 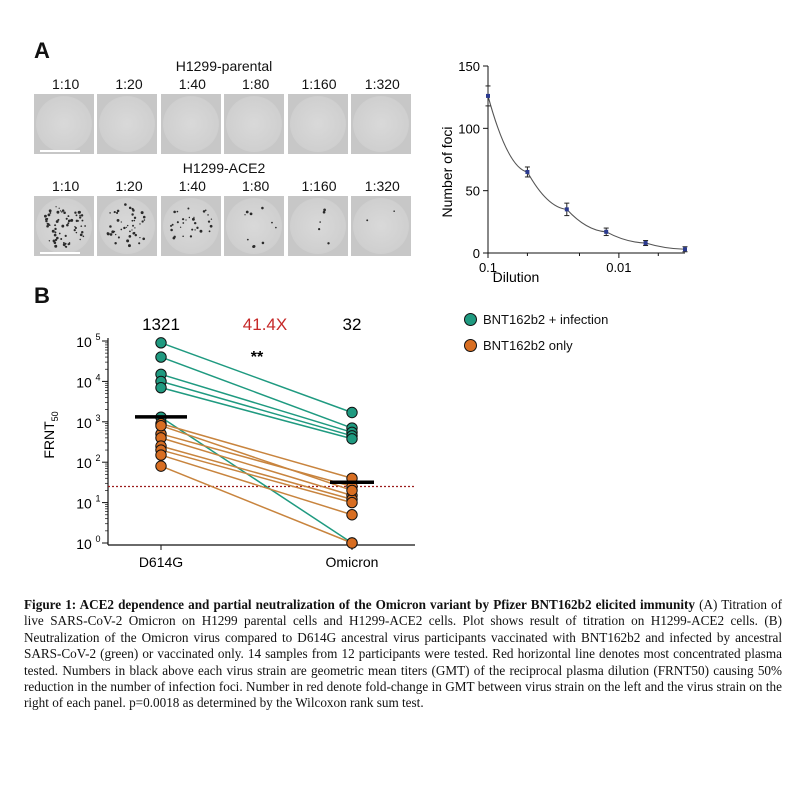 What do you see at coordinates (319, 84) in the screenshot?
I see `dilution-label: 1:160` at bounding box center [319, 84].